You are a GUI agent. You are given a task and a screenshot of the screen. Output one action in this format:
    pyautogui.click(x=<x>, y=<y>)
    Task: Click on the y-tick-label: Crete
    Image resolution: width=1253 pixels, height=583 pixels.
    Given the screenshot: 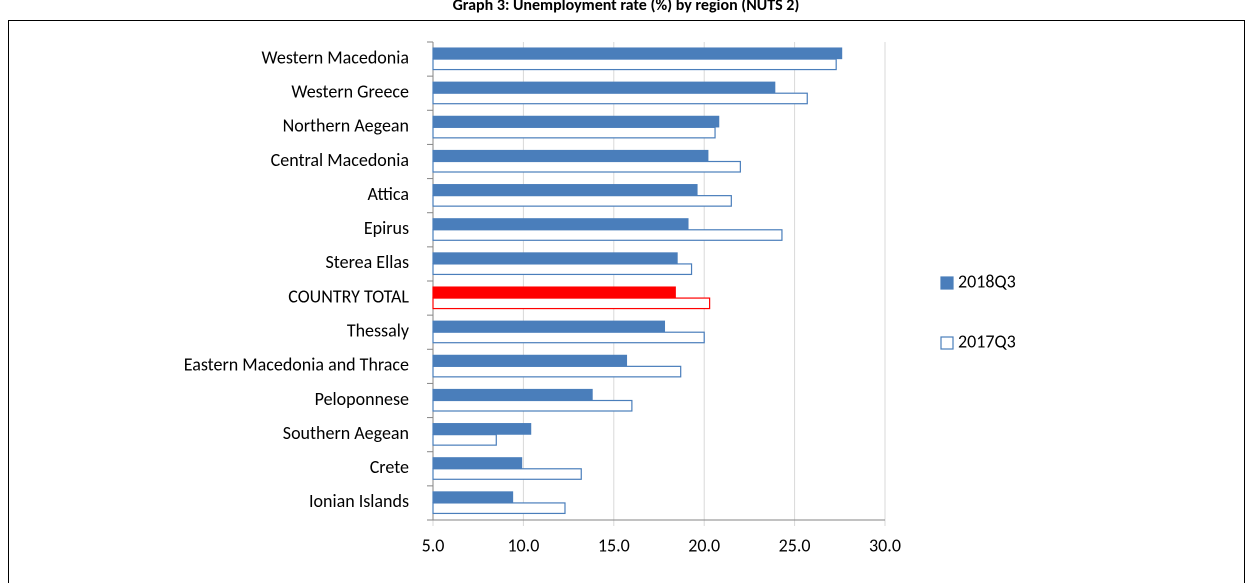 What is the action you would take?
    pyautogui.click(x=389, y=467)
    